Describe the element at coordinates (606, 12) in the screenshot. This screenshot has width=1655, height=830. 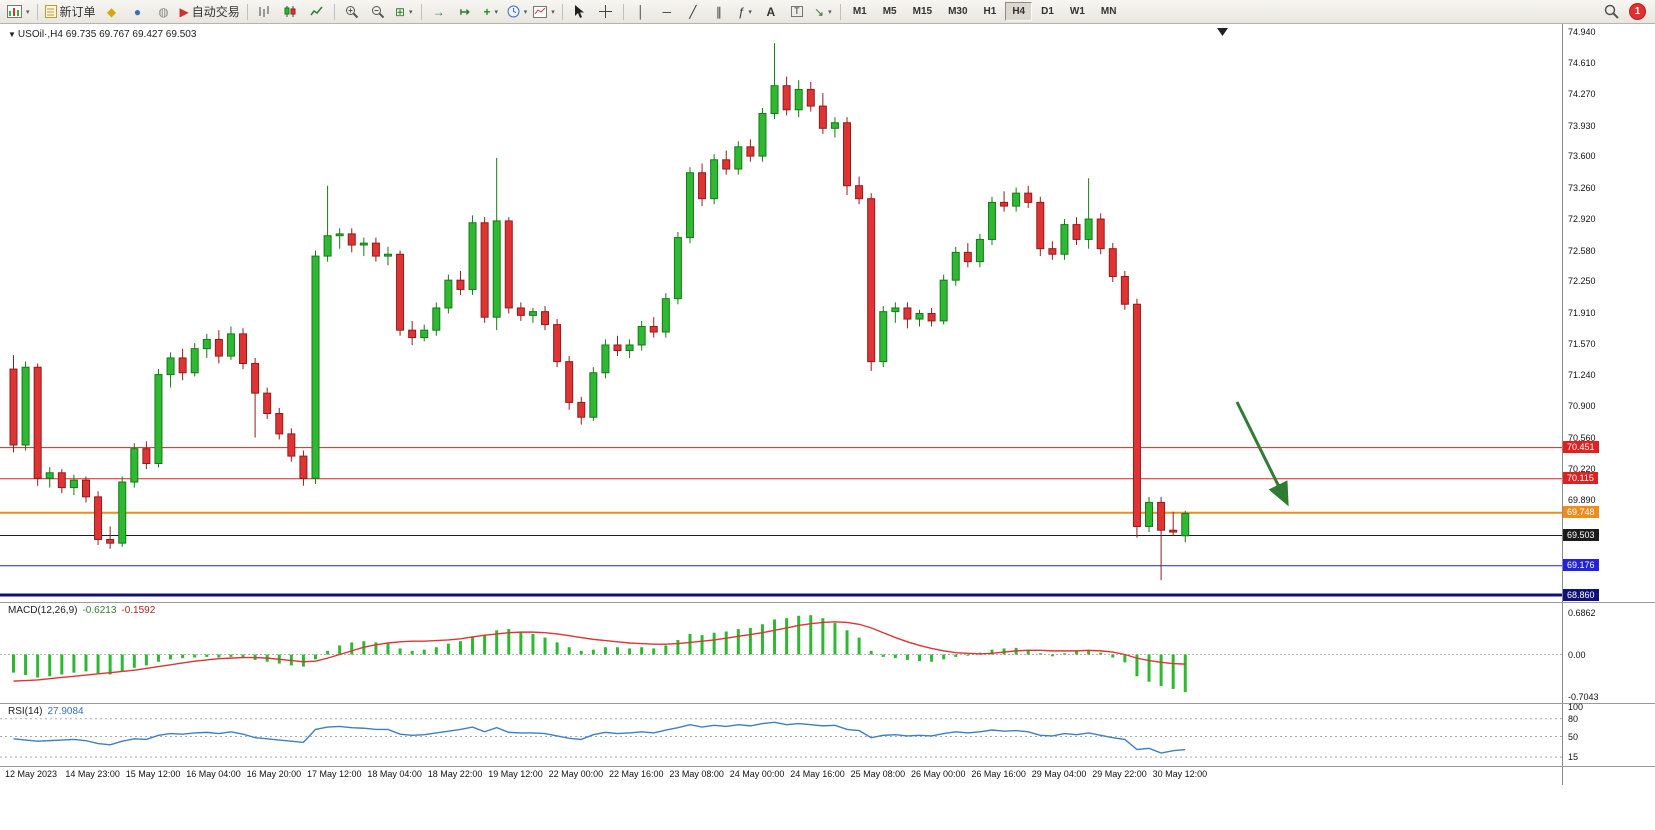
I see `crosshair-tool-button` at that location.